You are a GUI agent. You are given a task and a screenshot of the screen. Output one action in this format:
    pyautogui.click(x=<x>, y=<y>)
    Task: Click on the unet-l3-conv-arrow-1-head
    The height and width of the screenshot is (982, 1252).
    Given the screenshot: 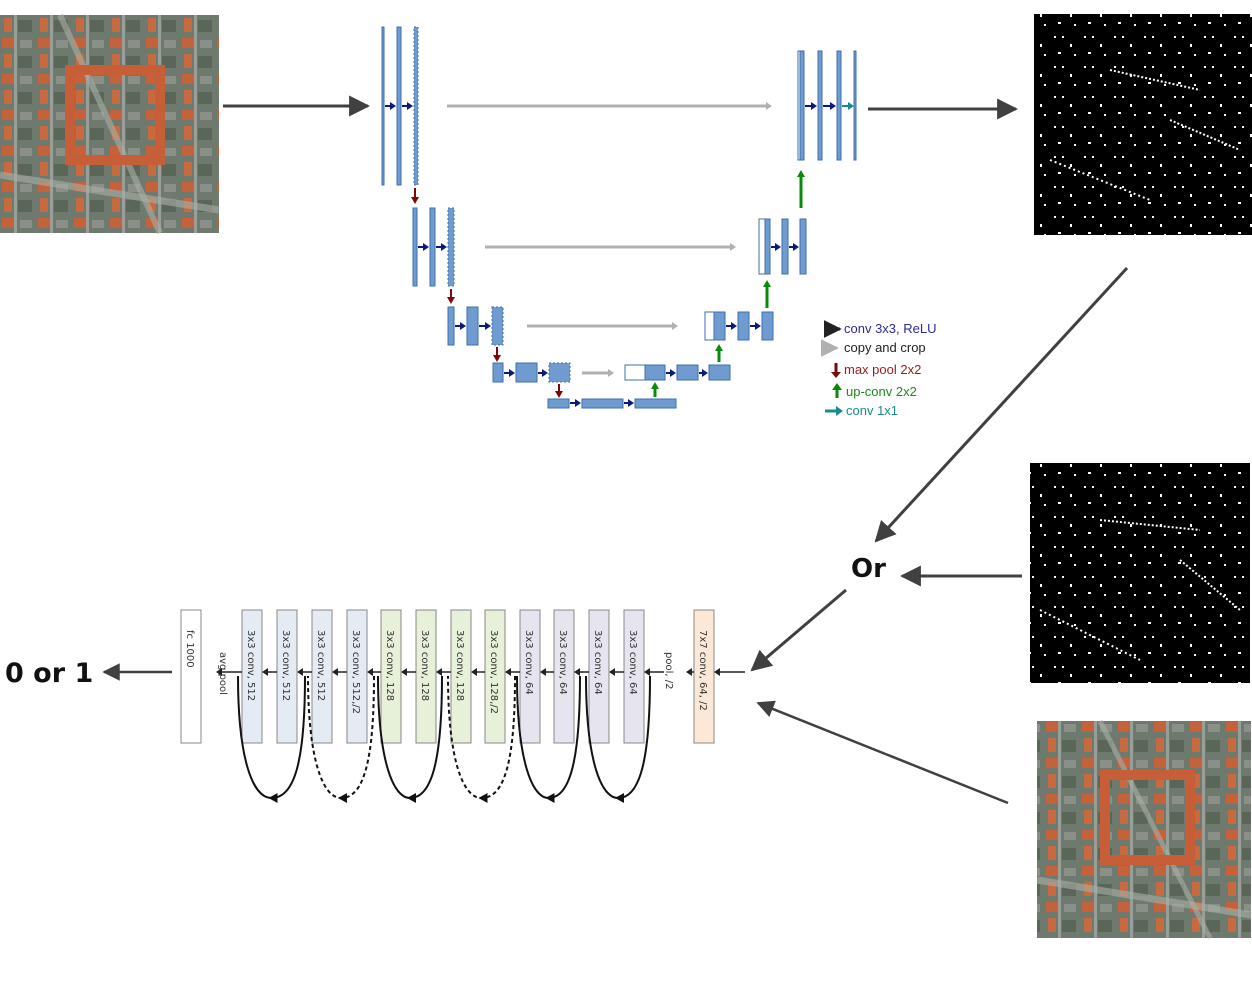 What is the action you would take?
    pyautogui.click(x=463, y=326)
    